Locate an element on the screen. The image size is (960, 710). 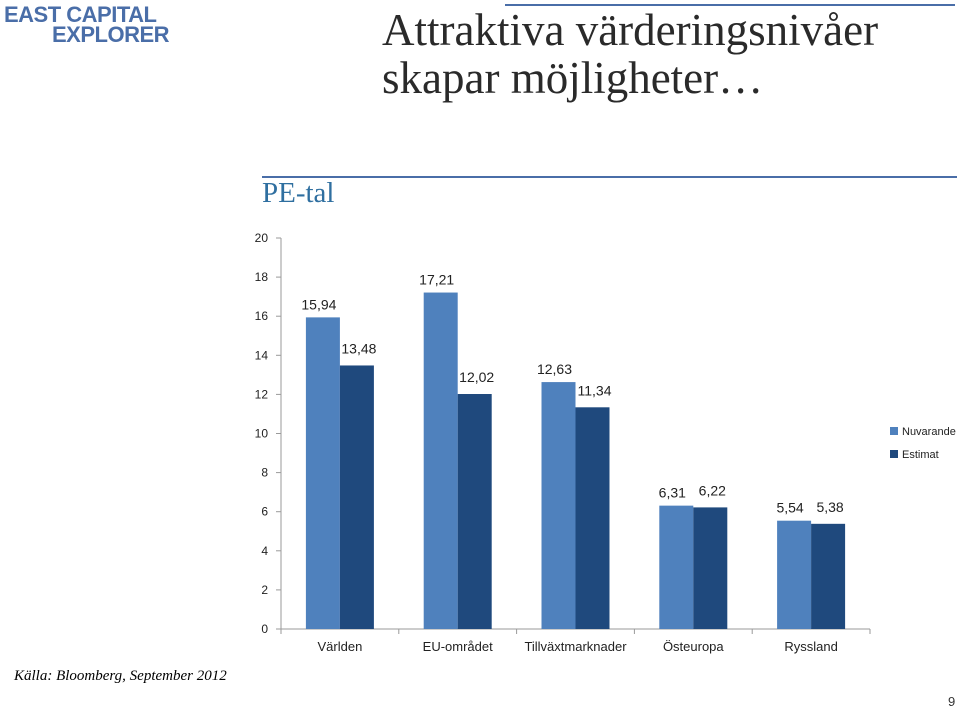
logo-line2: EXPLORER is located at coordinates (111, 34).